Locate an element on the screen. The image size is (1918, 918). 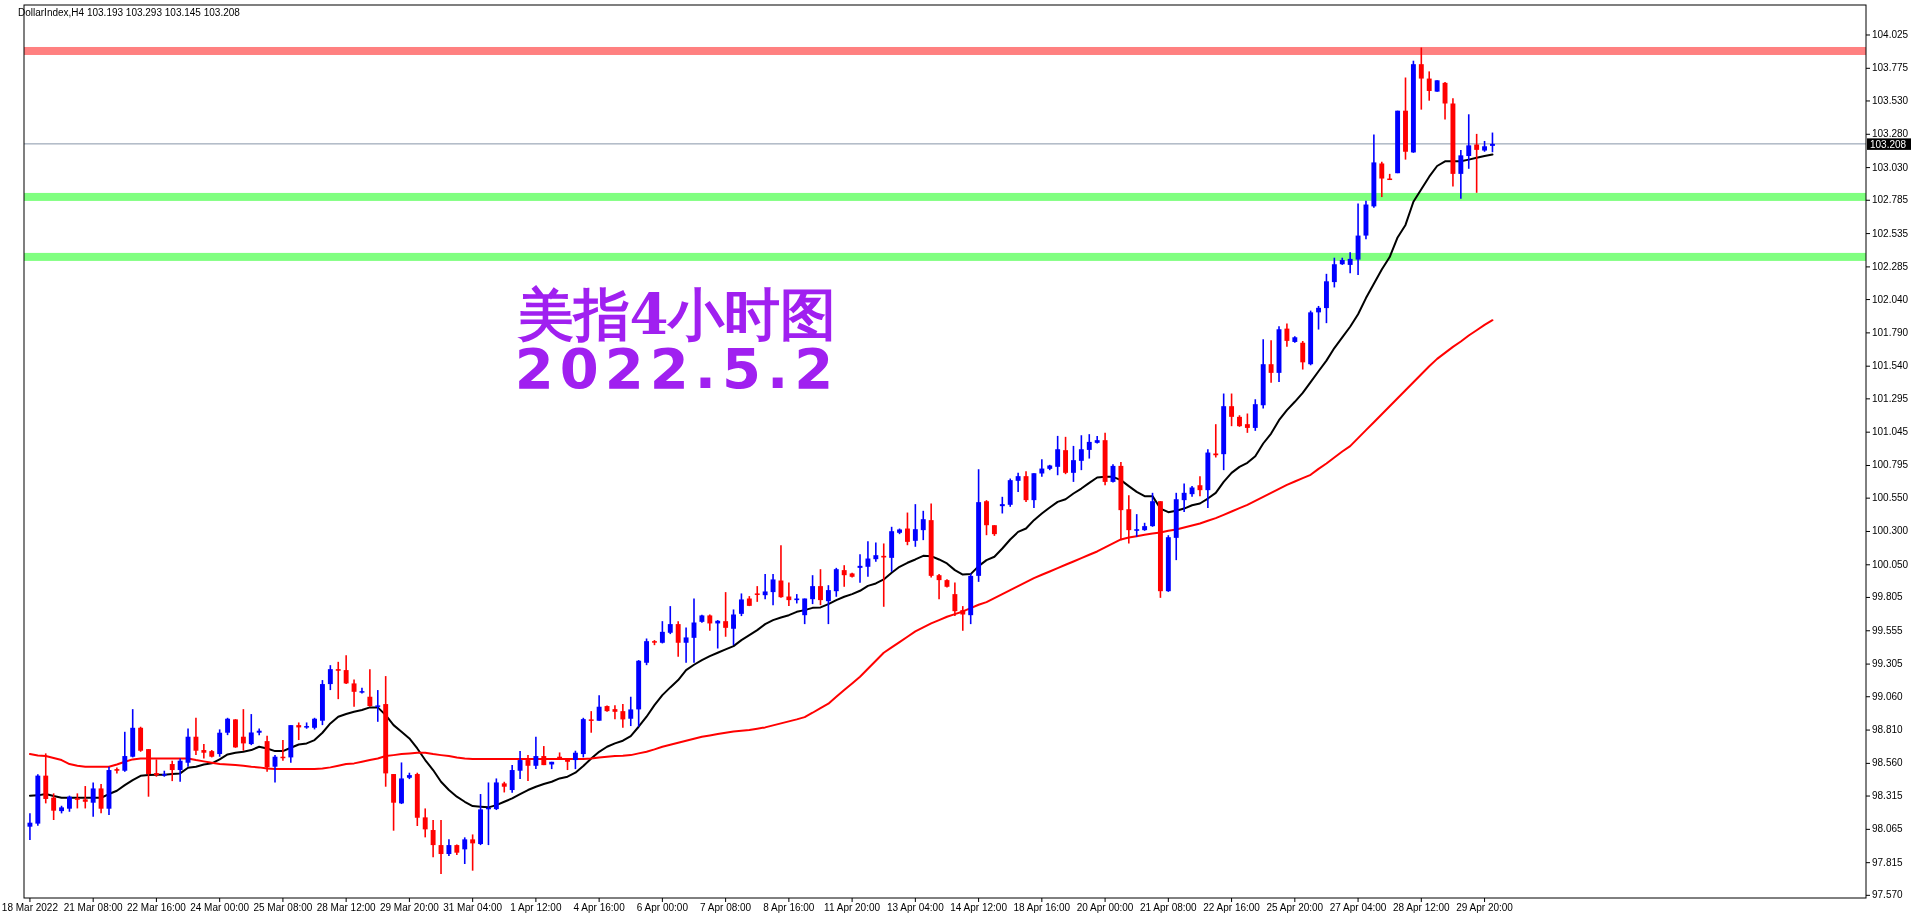
y-tick-label: 99.805 is located at coordinates (1888, 597).